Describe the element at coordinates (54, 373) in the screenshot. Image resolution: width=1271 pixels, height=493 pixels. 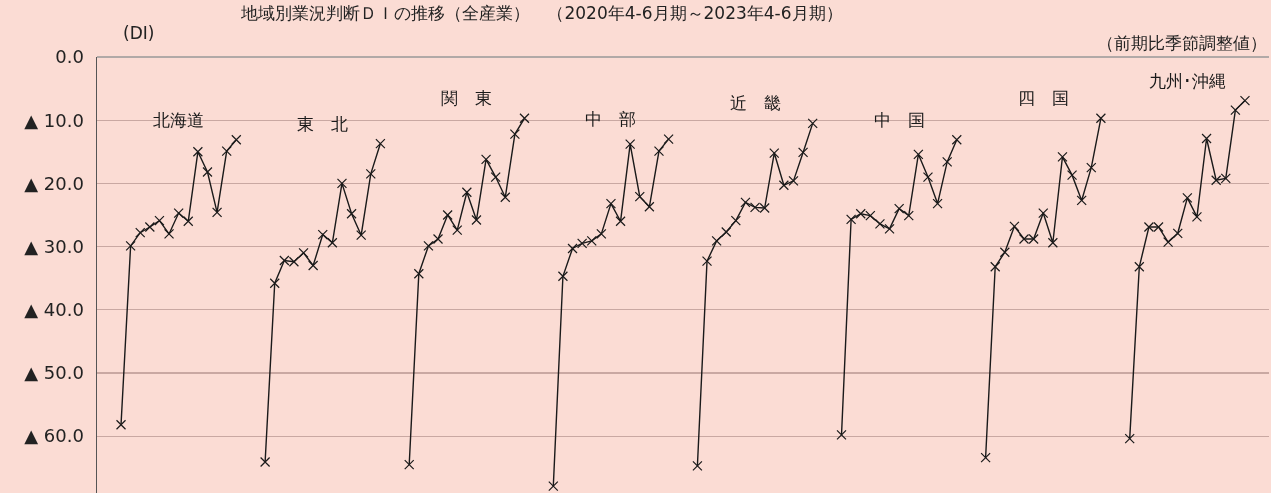
I see `y-tick-label: ▲ 50.0` at that location.